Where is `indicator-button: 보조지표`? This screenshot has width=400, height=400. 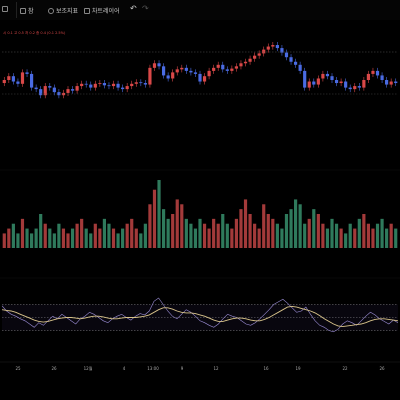 indicator-button: 보조지표 is located at coordinates (63, 10).